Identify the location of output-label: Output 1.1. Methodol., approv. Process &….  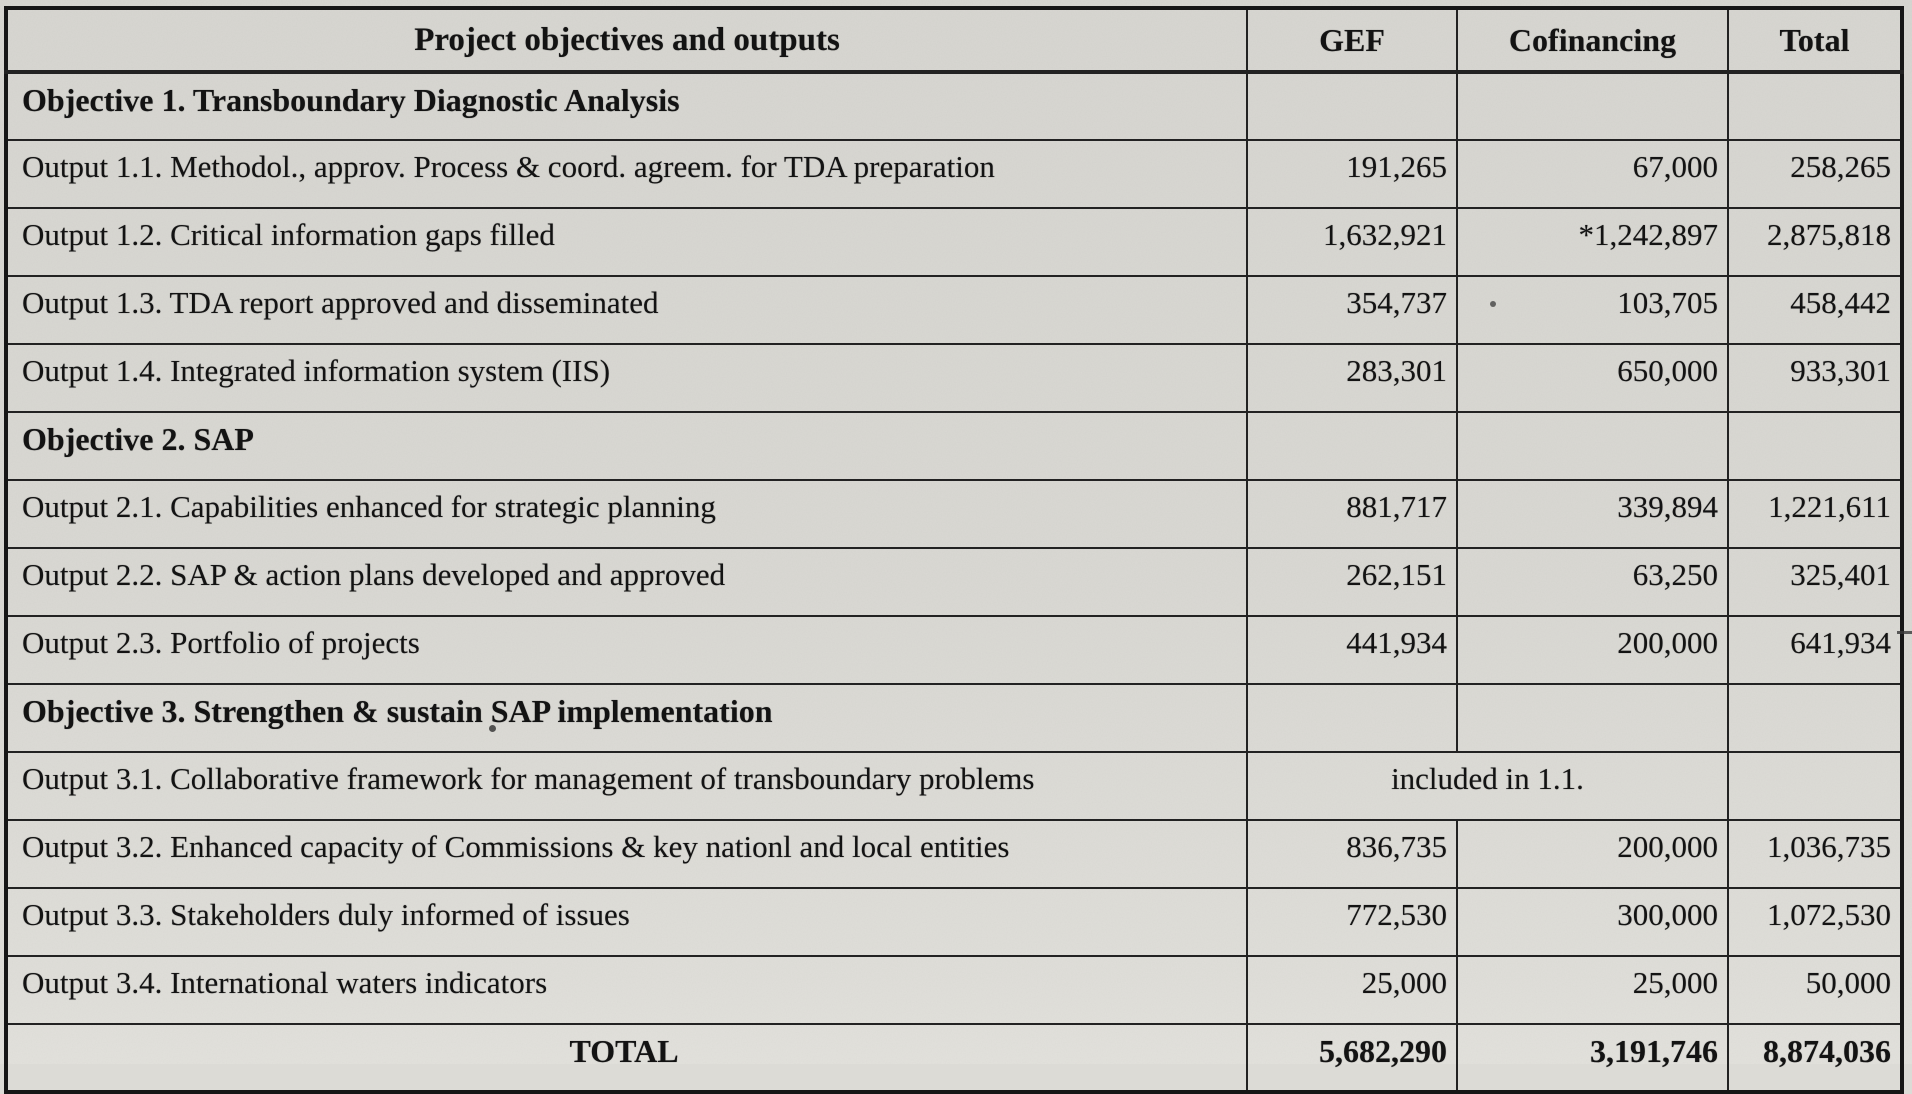
(626, 174).